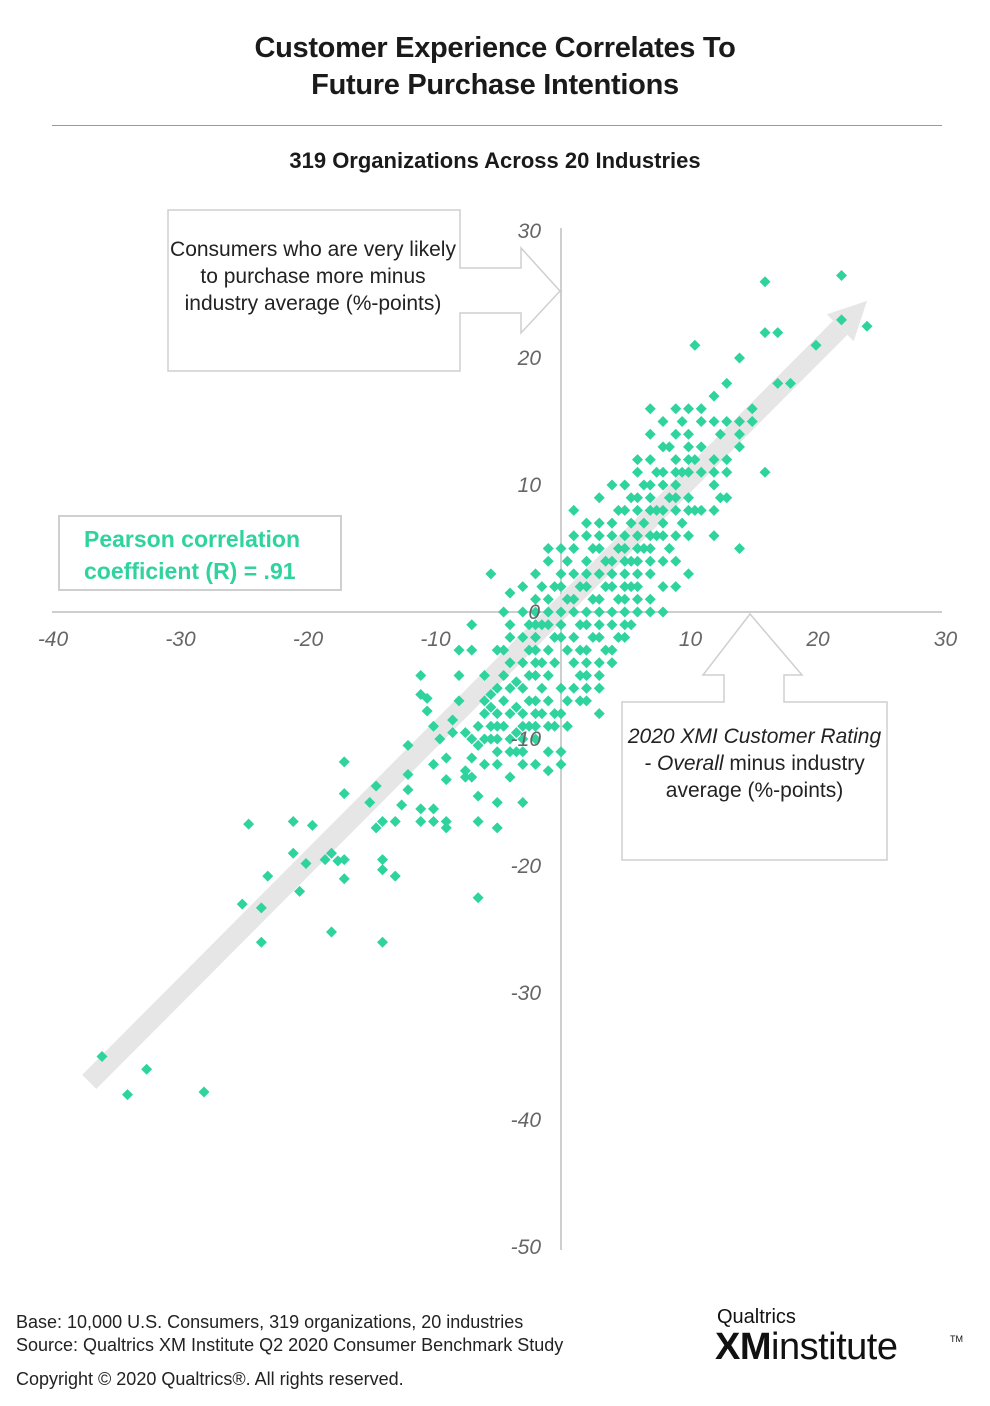  I want to click on y-tick-label: -20, so click(526, 866).